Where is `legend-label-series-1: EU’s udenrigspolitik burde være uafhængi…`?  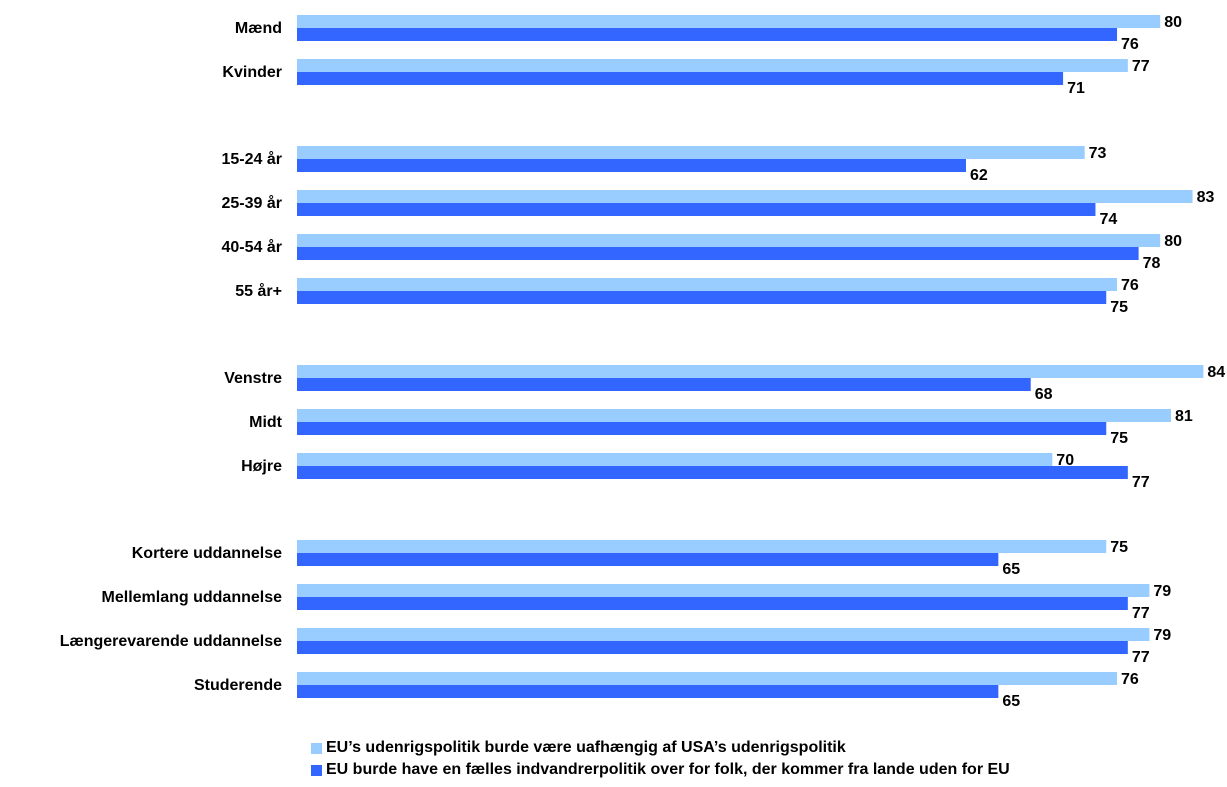
legend-label-series-1: EU’s udenrigspolitik burde være uafhængi… is located at coordinates (586, 747).